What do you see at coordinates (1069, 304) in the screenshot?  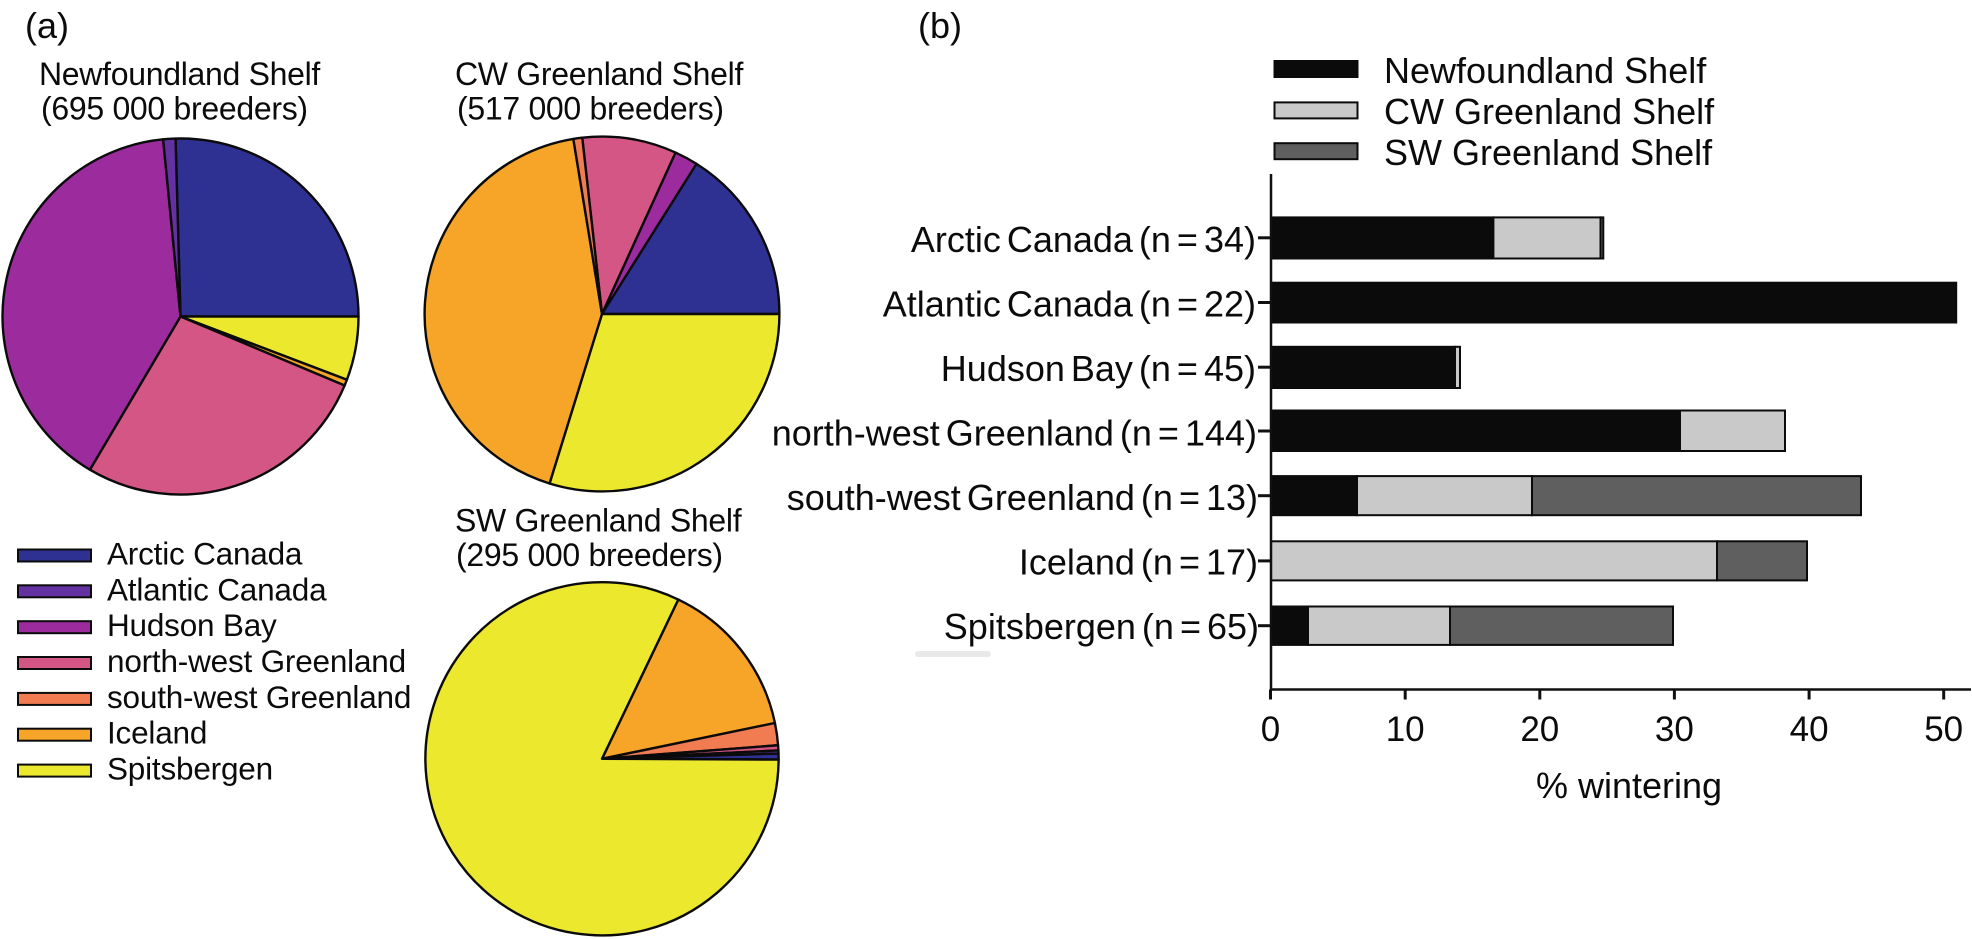 I see `svg-text: Atlantic Canada (n = 22)` at bounding box center [1069, 304].